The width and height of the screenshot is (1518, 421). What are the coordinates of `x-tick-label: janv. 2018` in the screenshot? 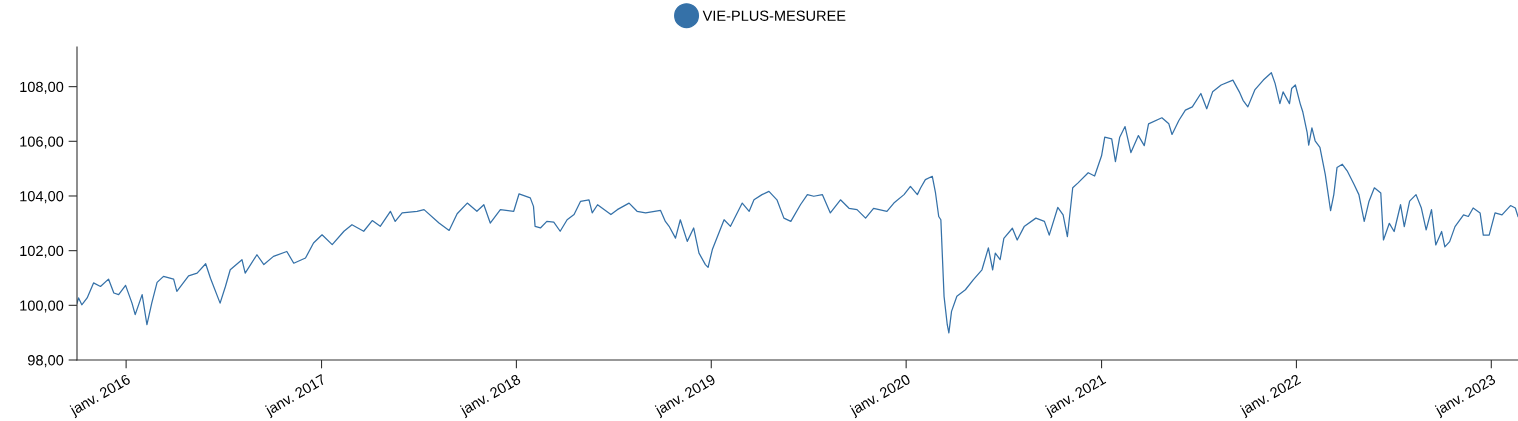 It's located at (490, 396).